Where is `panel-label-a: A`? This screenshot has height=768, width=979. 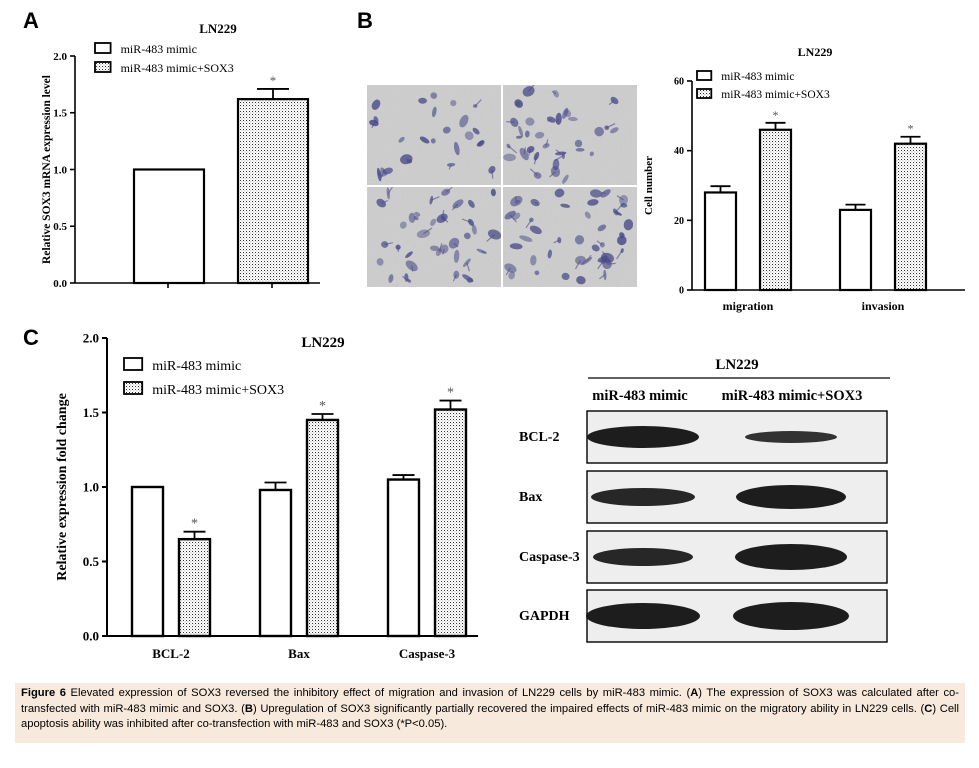
panel-label-a: A is located at coordinates (31, 20).